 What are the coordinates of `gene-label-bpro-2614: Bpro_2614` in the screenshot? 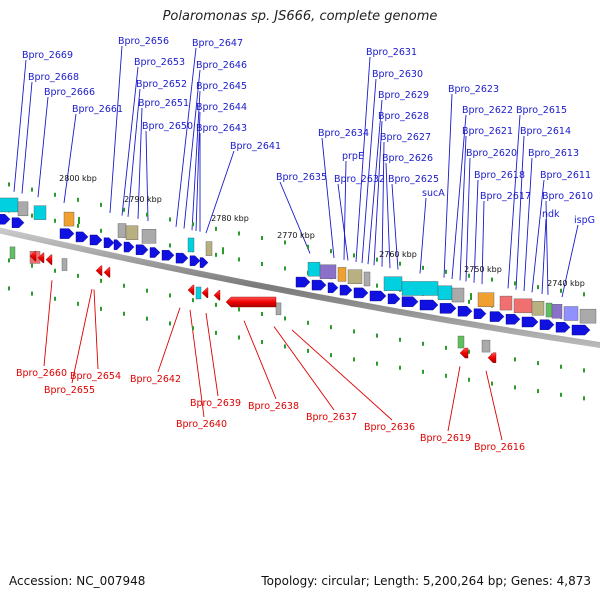 It's located at (545, 131).